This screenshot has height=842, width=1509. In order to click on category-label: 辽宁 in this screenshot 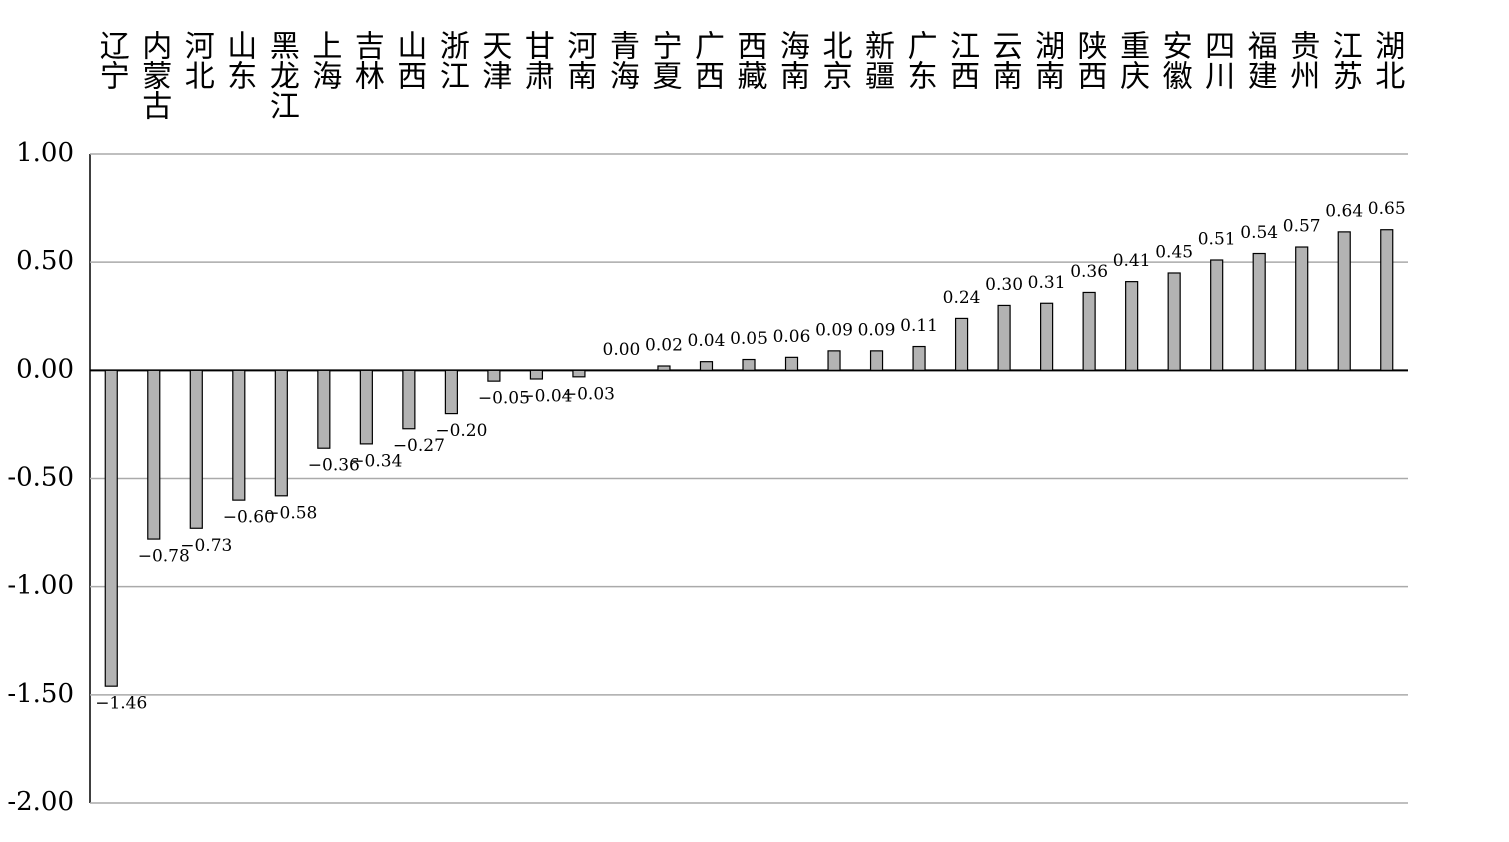, I will do `click(112, 60)`.